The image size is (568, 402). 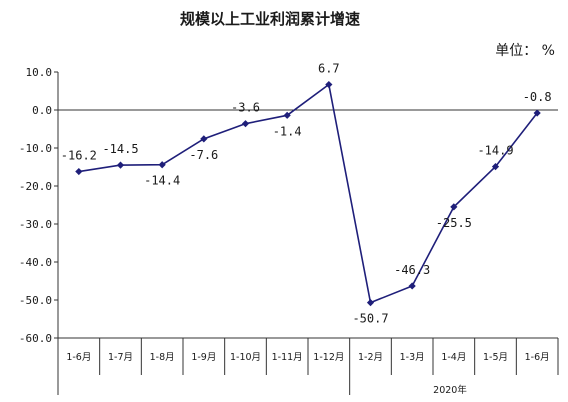 I want to click on x-tick-label: 1-4月, so click(x=453, y=357).